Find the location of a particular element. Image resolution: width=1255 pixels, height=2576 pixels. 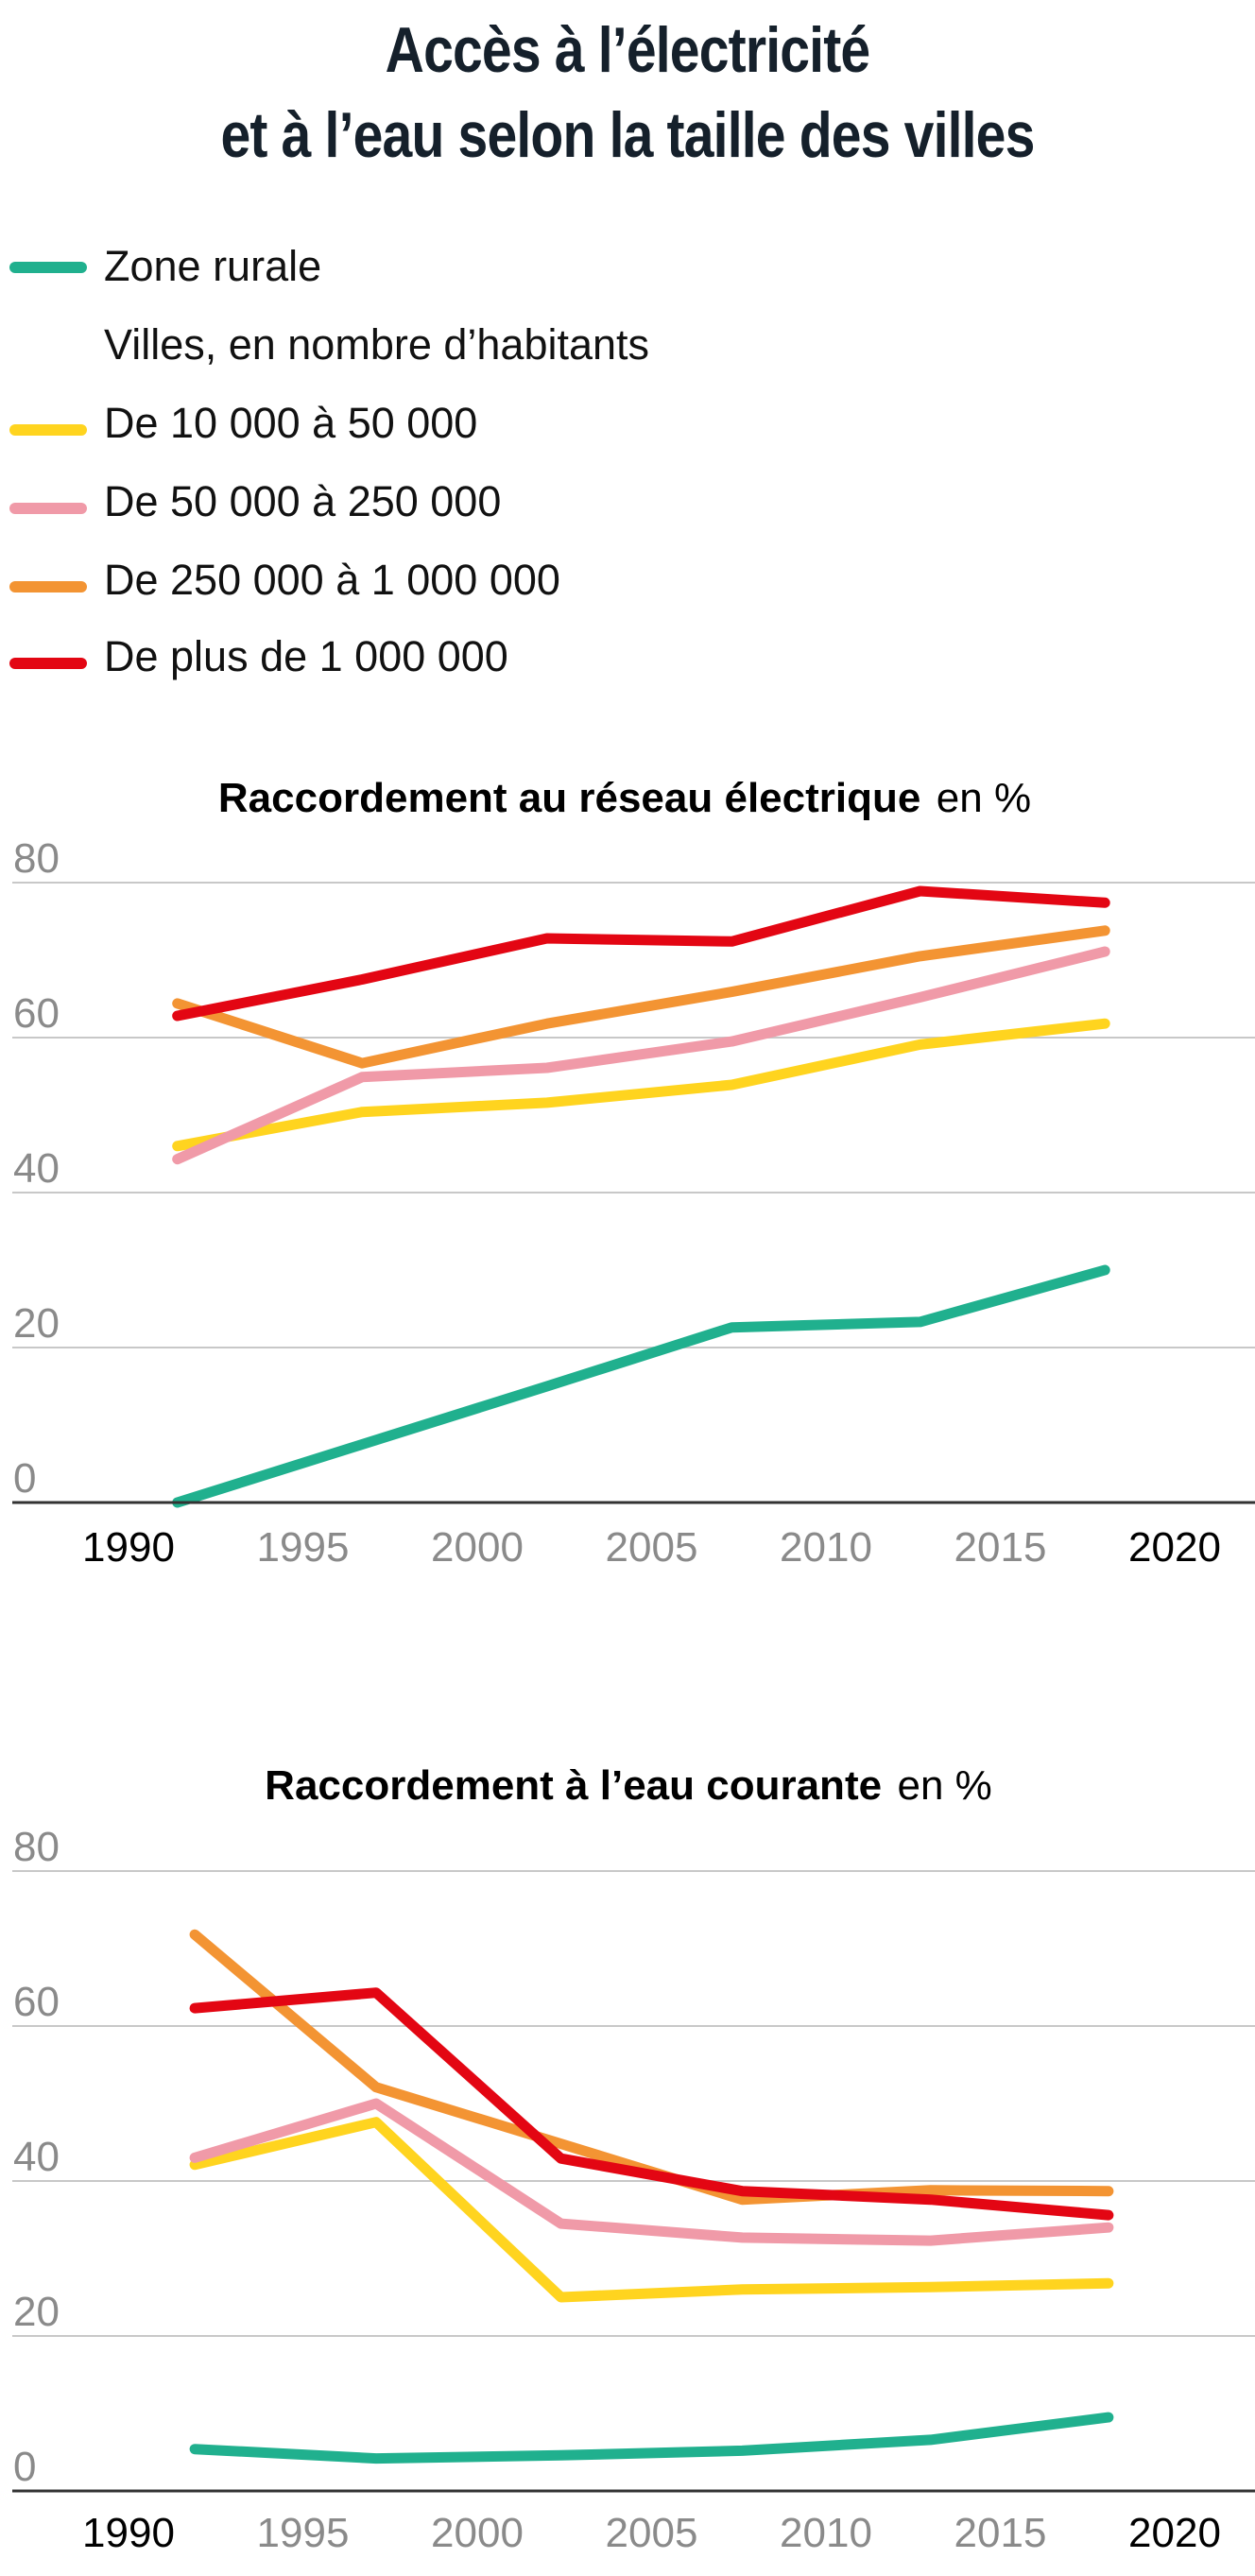

legend-subtitle: Villes, en nombre d’habitants is located at coordinates (425, 346).